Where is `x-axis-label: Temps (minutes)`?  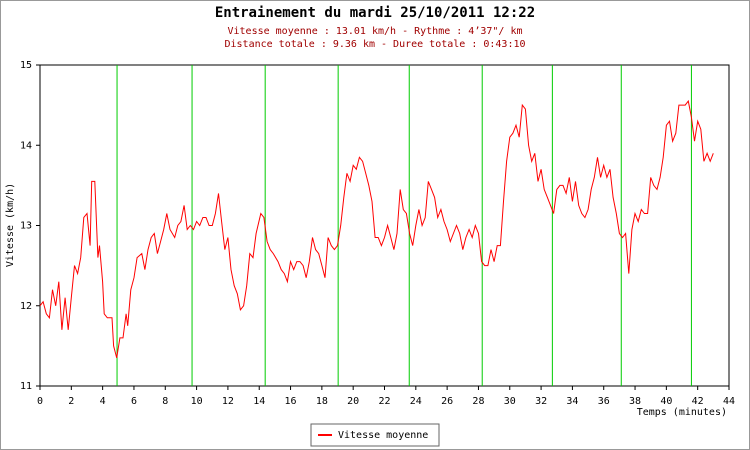
x-axis-label: Temps (minutes) is located at coordinates (682, 412).